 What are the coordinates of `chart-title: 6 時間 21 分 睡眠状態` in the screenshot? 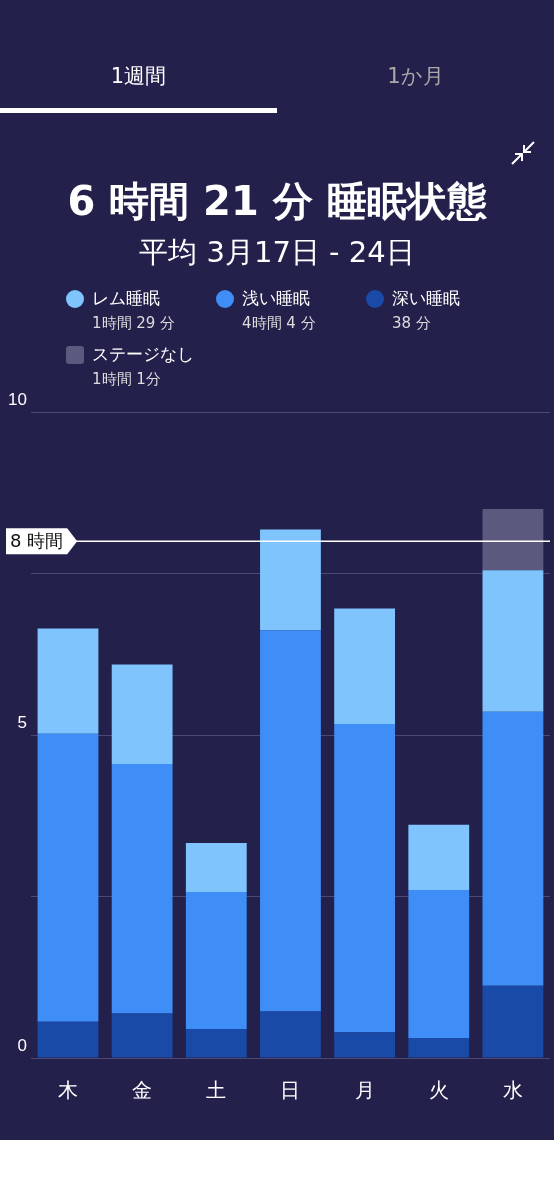 It's located at (277, 201).